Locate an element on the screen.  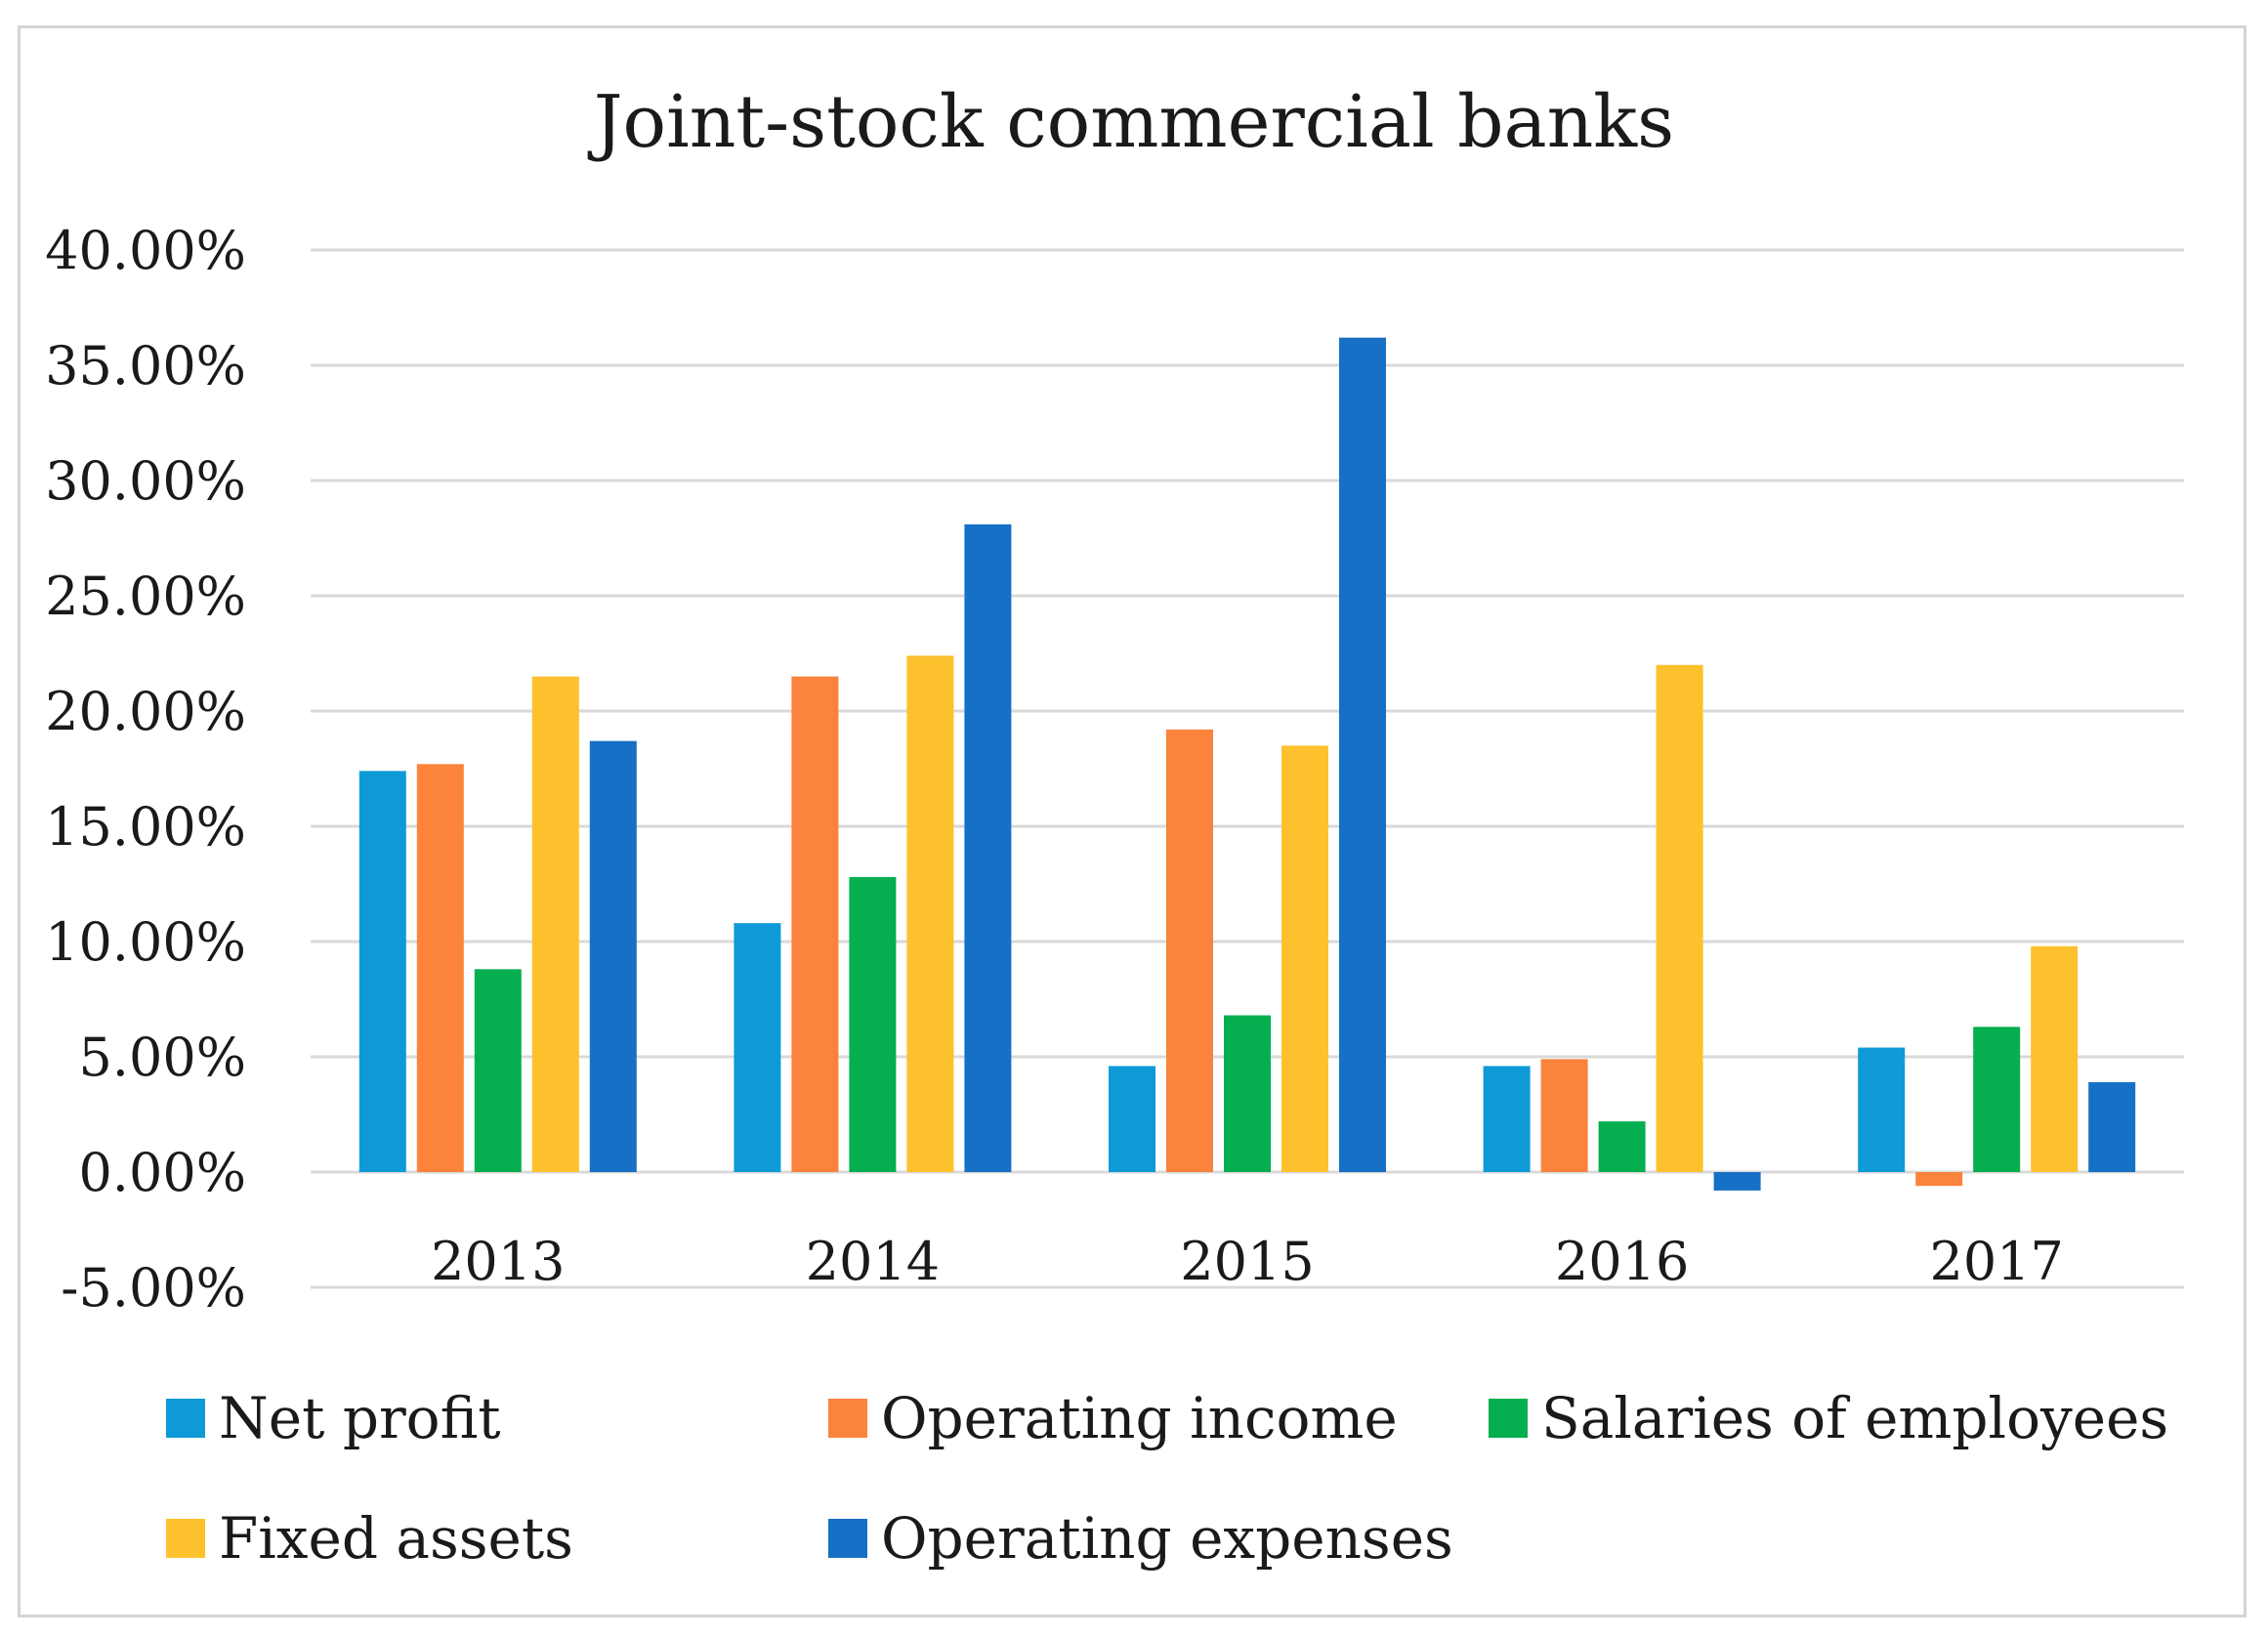
bar-fixed-assets-2014 is located at coordinates (930, 913).